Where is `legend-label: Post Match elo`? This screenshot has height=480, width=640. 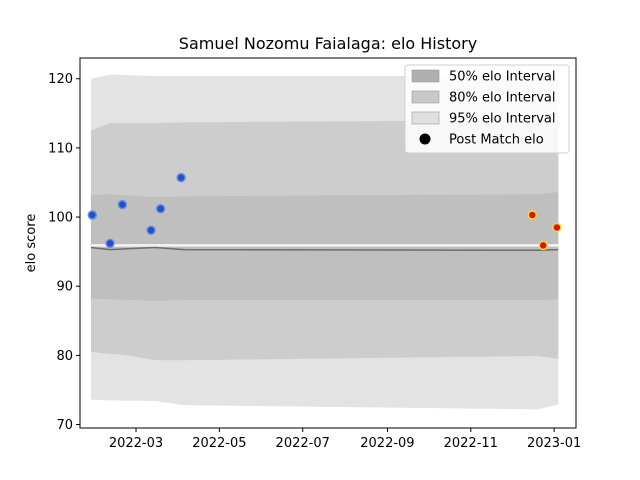 legend-label: Post Match elo is located at coordinates (496, 140).